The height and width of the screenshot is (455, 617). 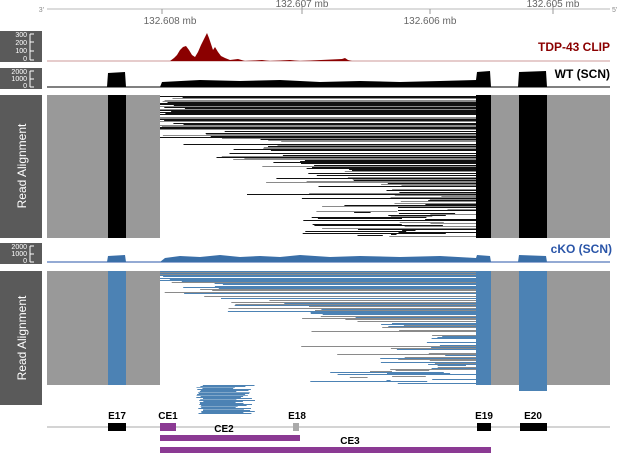 What do you see at coordinates (117, 328) in the screenshot?
I see `cko-exon-e17-reads` at bounding box center [117, 328].